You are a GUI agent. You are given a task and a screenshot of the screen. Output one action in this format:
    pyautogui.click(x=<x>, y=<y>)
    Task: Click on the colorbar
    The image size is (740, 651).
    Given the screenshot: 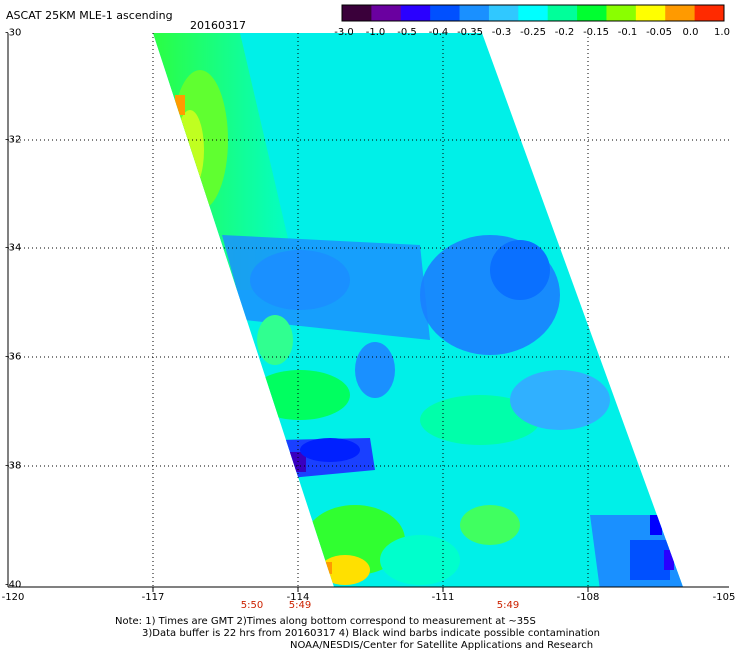 What is the action you would take?
    pyautogui.click(x=533, y=13)
    